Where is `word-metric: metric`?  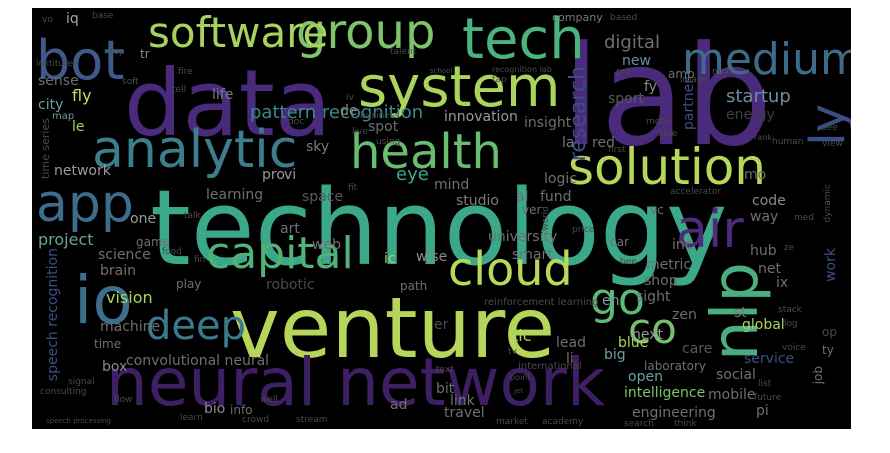
word-metric: metric is located at coordinates (669, 265).